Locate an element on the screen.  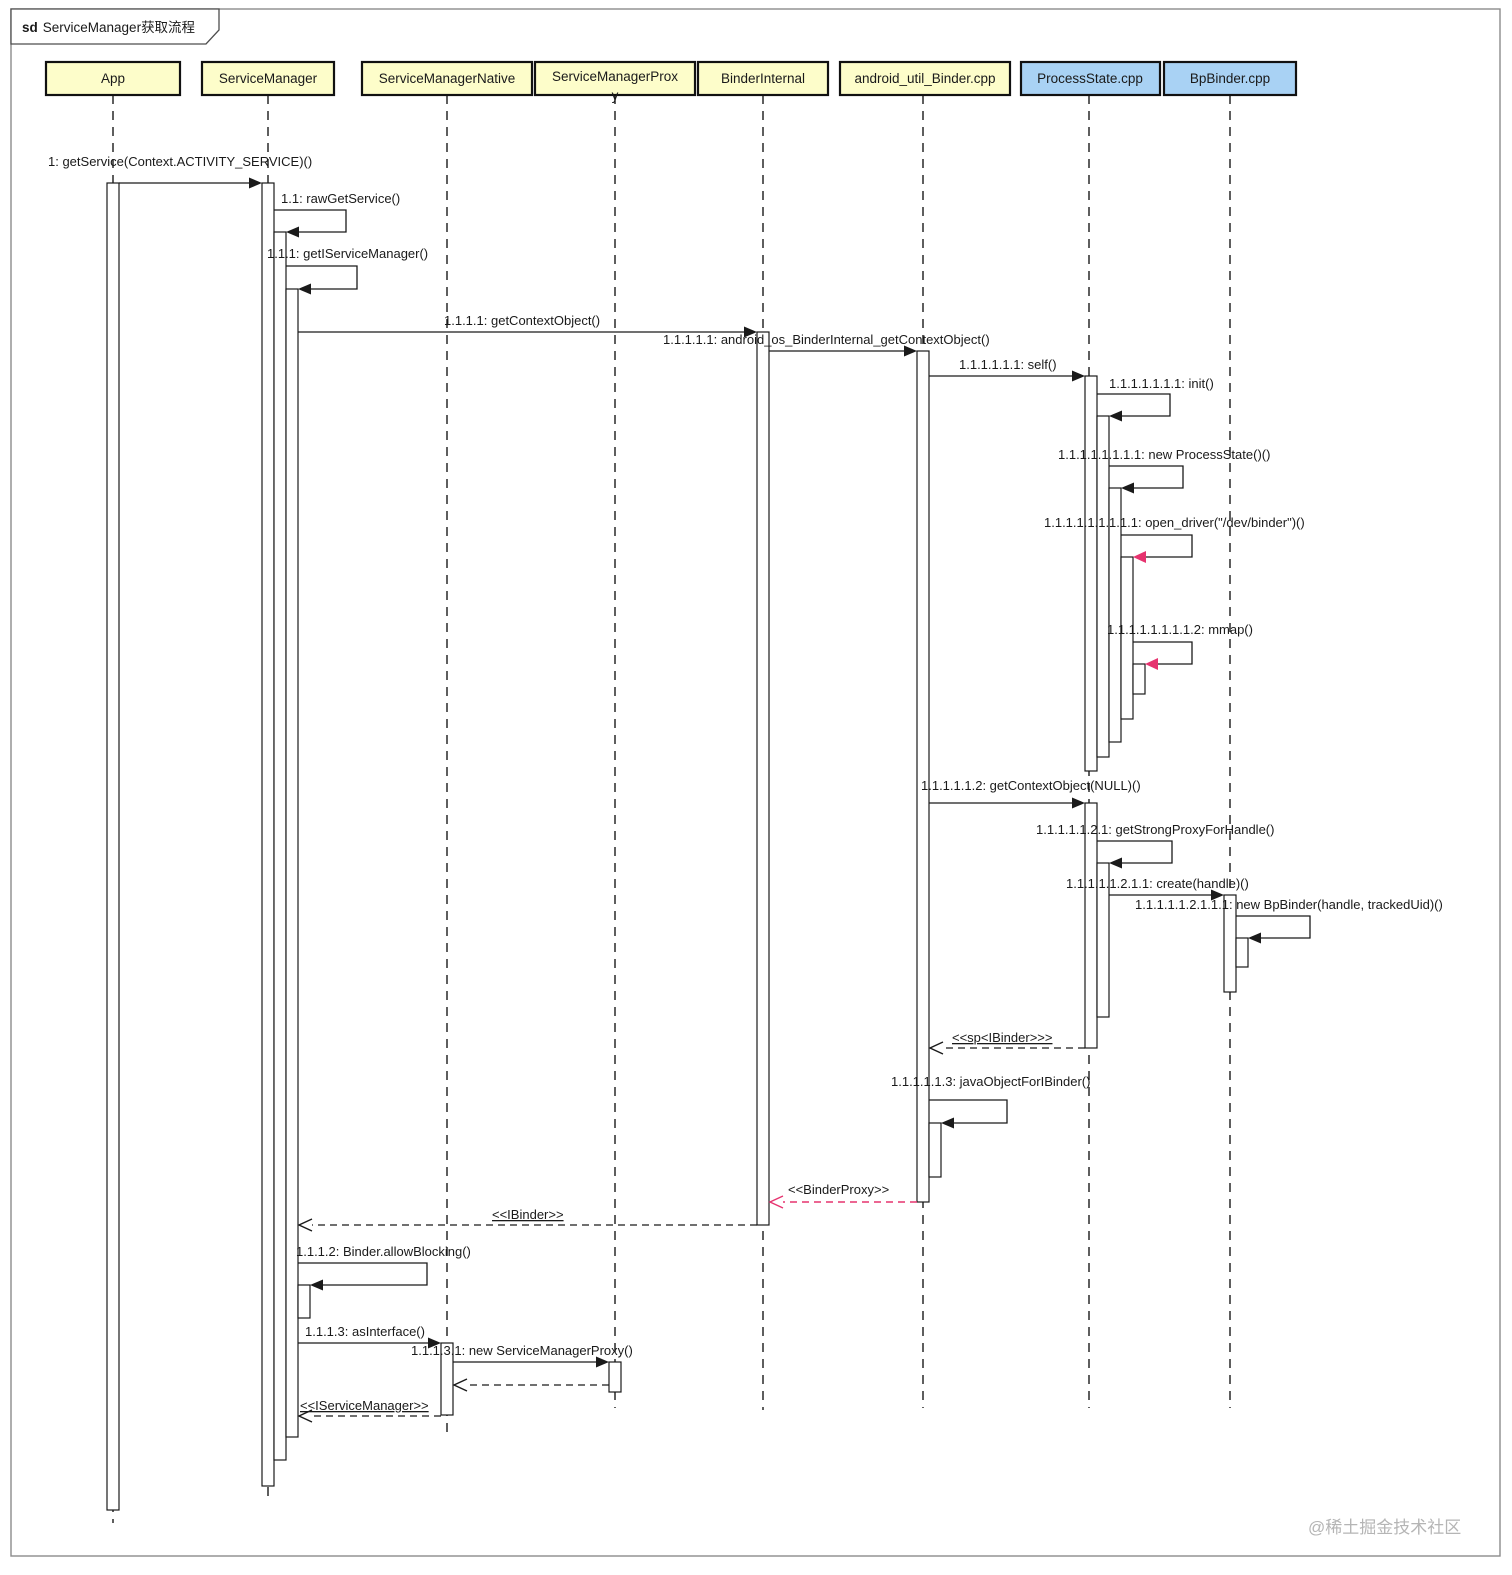
participant-label: ServiceManager is located at coordinates (268, 78).